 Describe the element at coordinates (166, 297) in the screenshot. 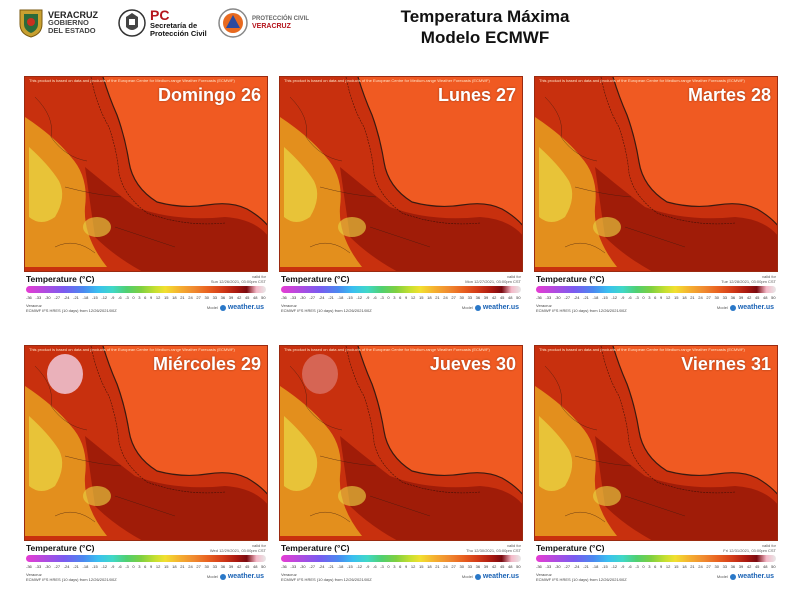

I see `scale-tick-label: 15` at that location.